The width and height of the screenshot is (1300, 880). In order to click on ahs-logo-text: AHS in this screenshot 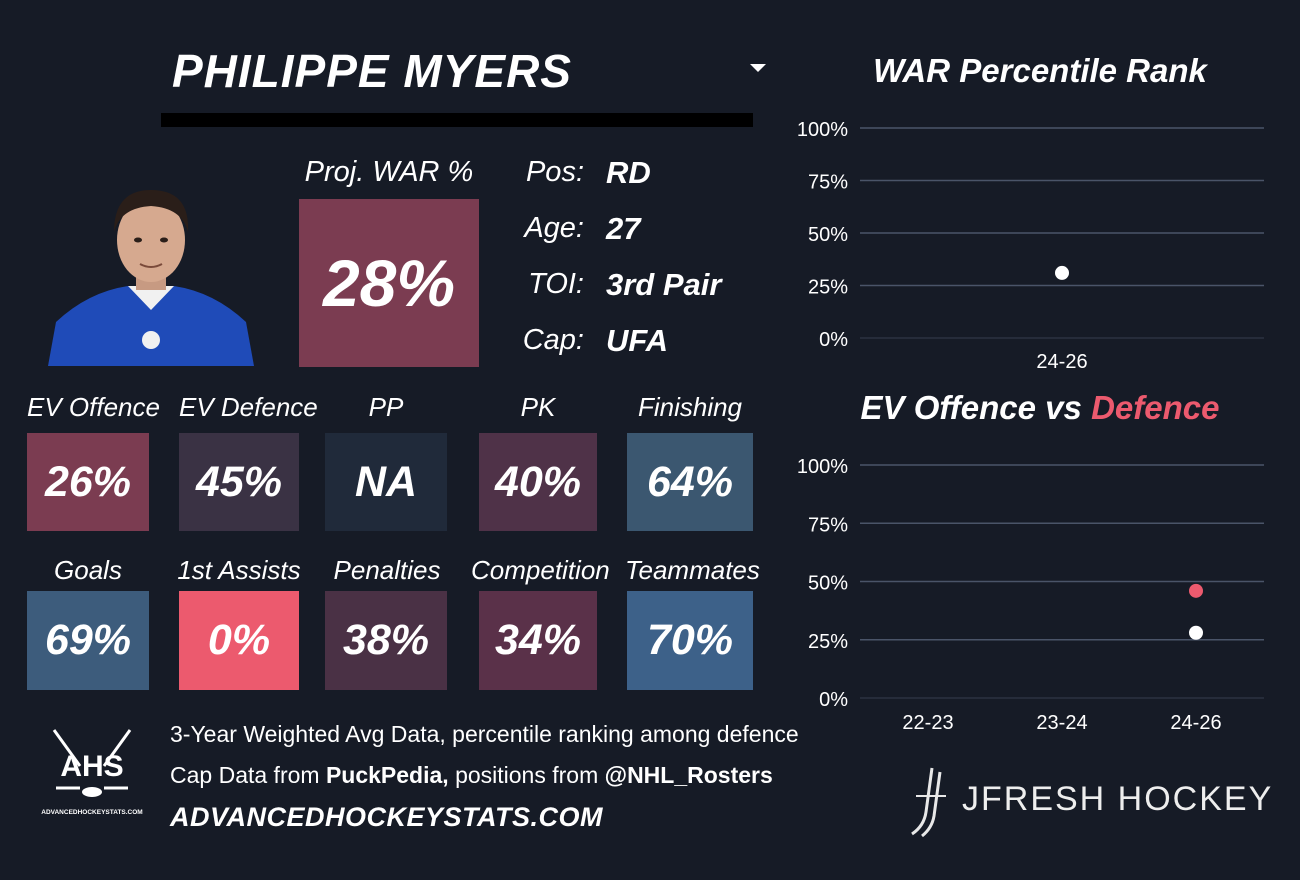, I will do `click(91, 766)`.